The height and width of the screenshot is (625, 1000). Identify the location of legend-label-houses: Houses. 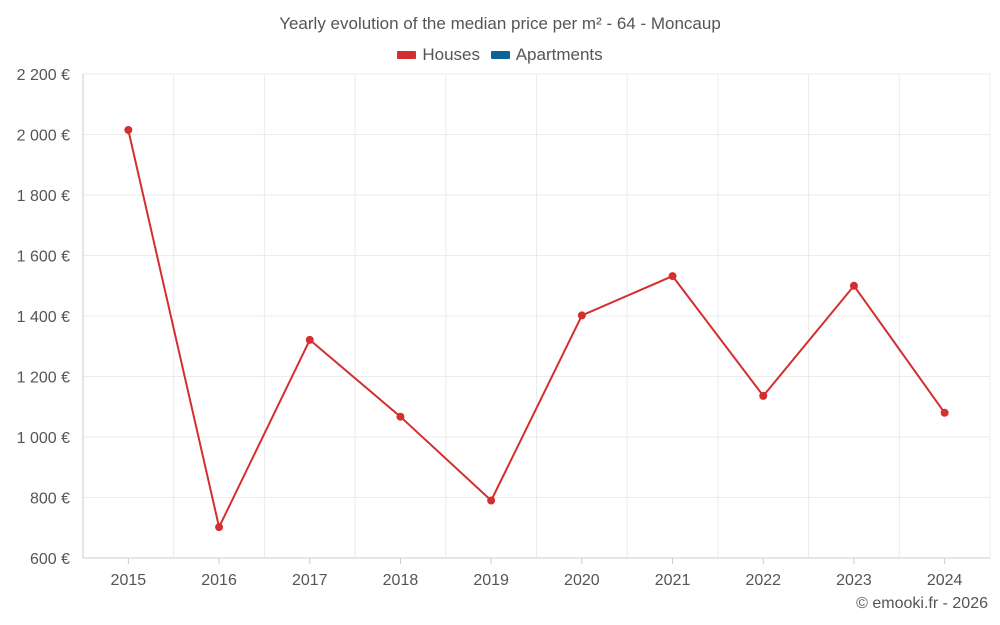
(451, 54).